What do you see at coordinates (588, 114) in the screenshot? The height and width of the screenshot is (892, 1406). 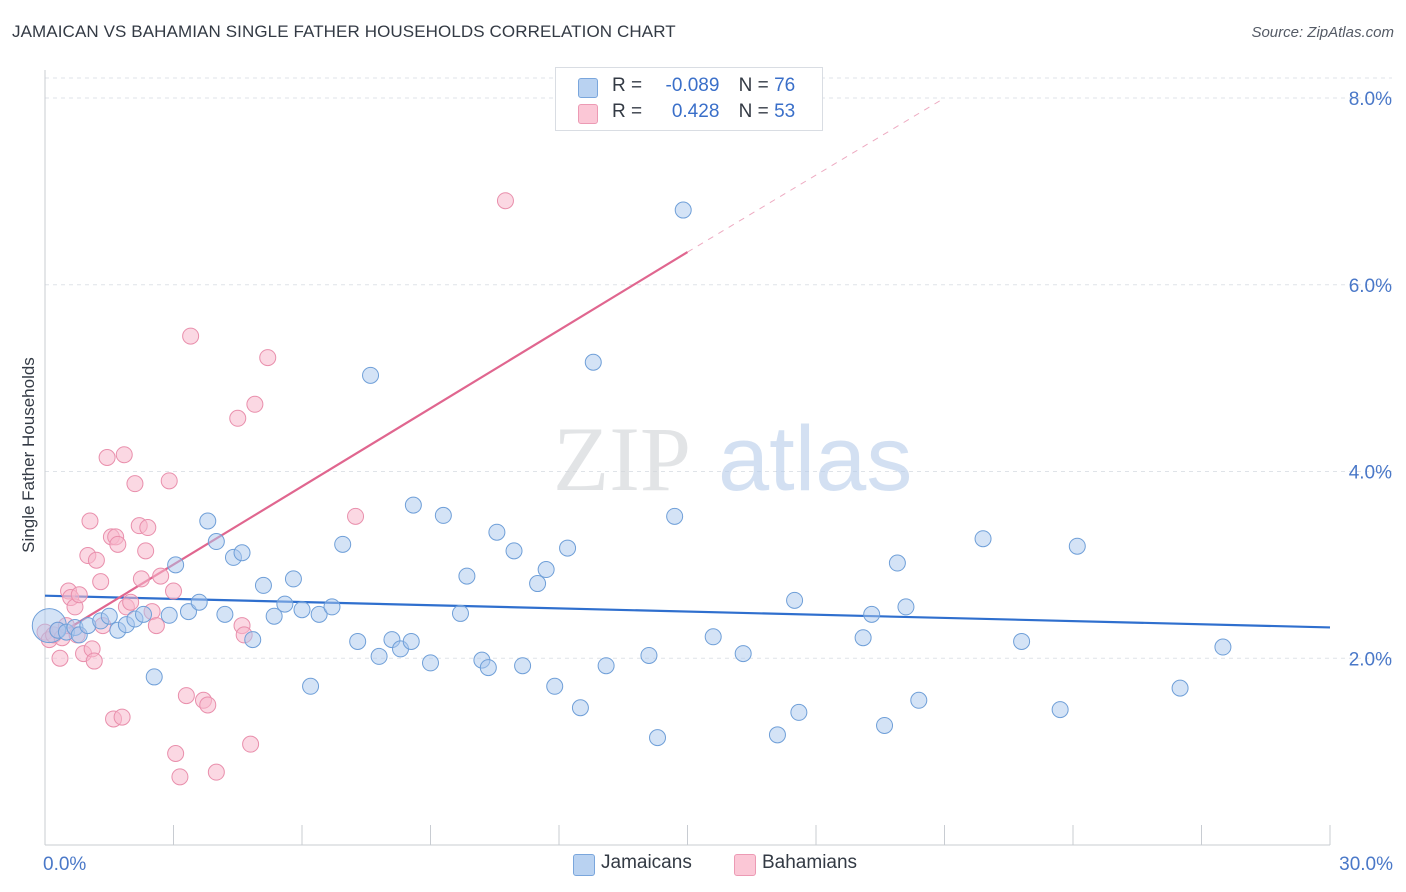 I see `bahamians-swatch` at bounding box center [588, 114].